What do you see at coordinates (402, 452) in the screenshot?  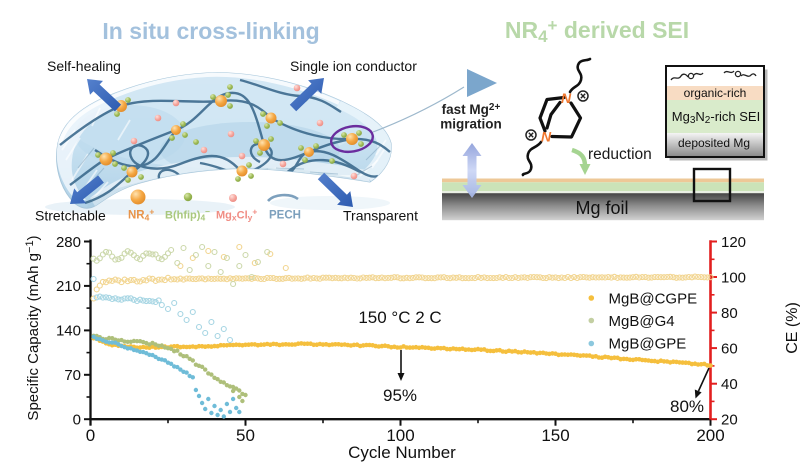 I see `svg-text: Cycle Number` at bounding box center [402, 452].